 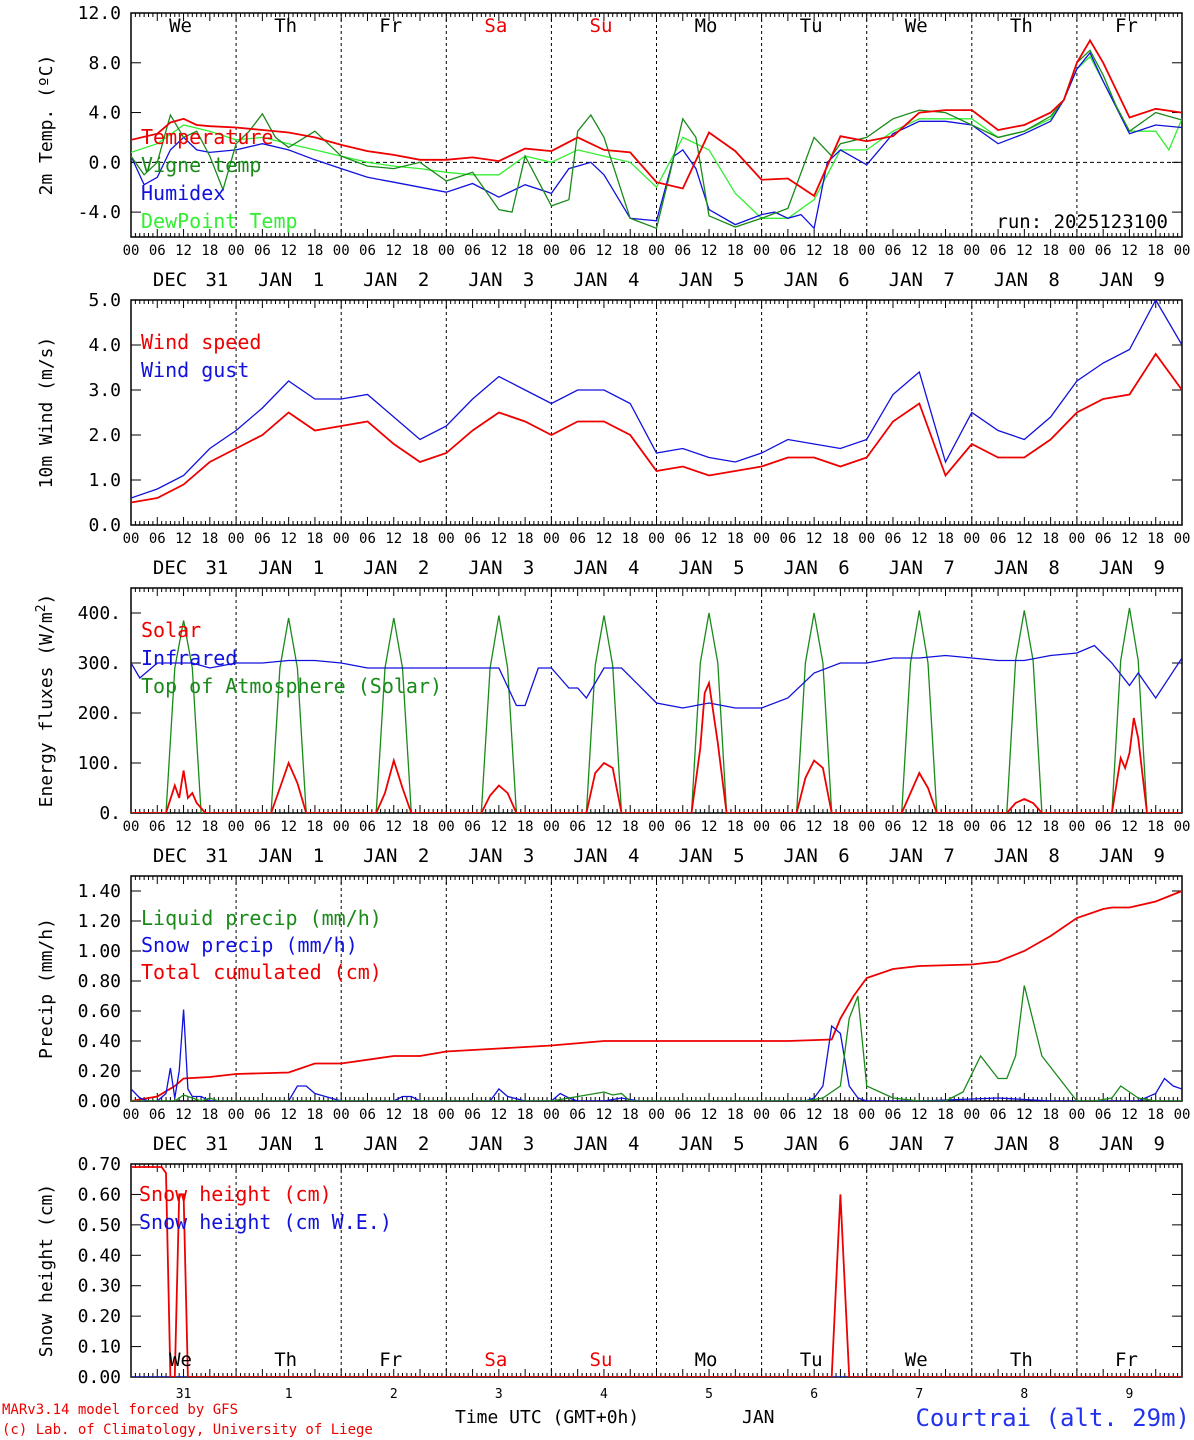 What do you see at coordinates (495, 26) in the screenshot?
I see `header-weekday-label: Sa` at bounding box center [495, 26].